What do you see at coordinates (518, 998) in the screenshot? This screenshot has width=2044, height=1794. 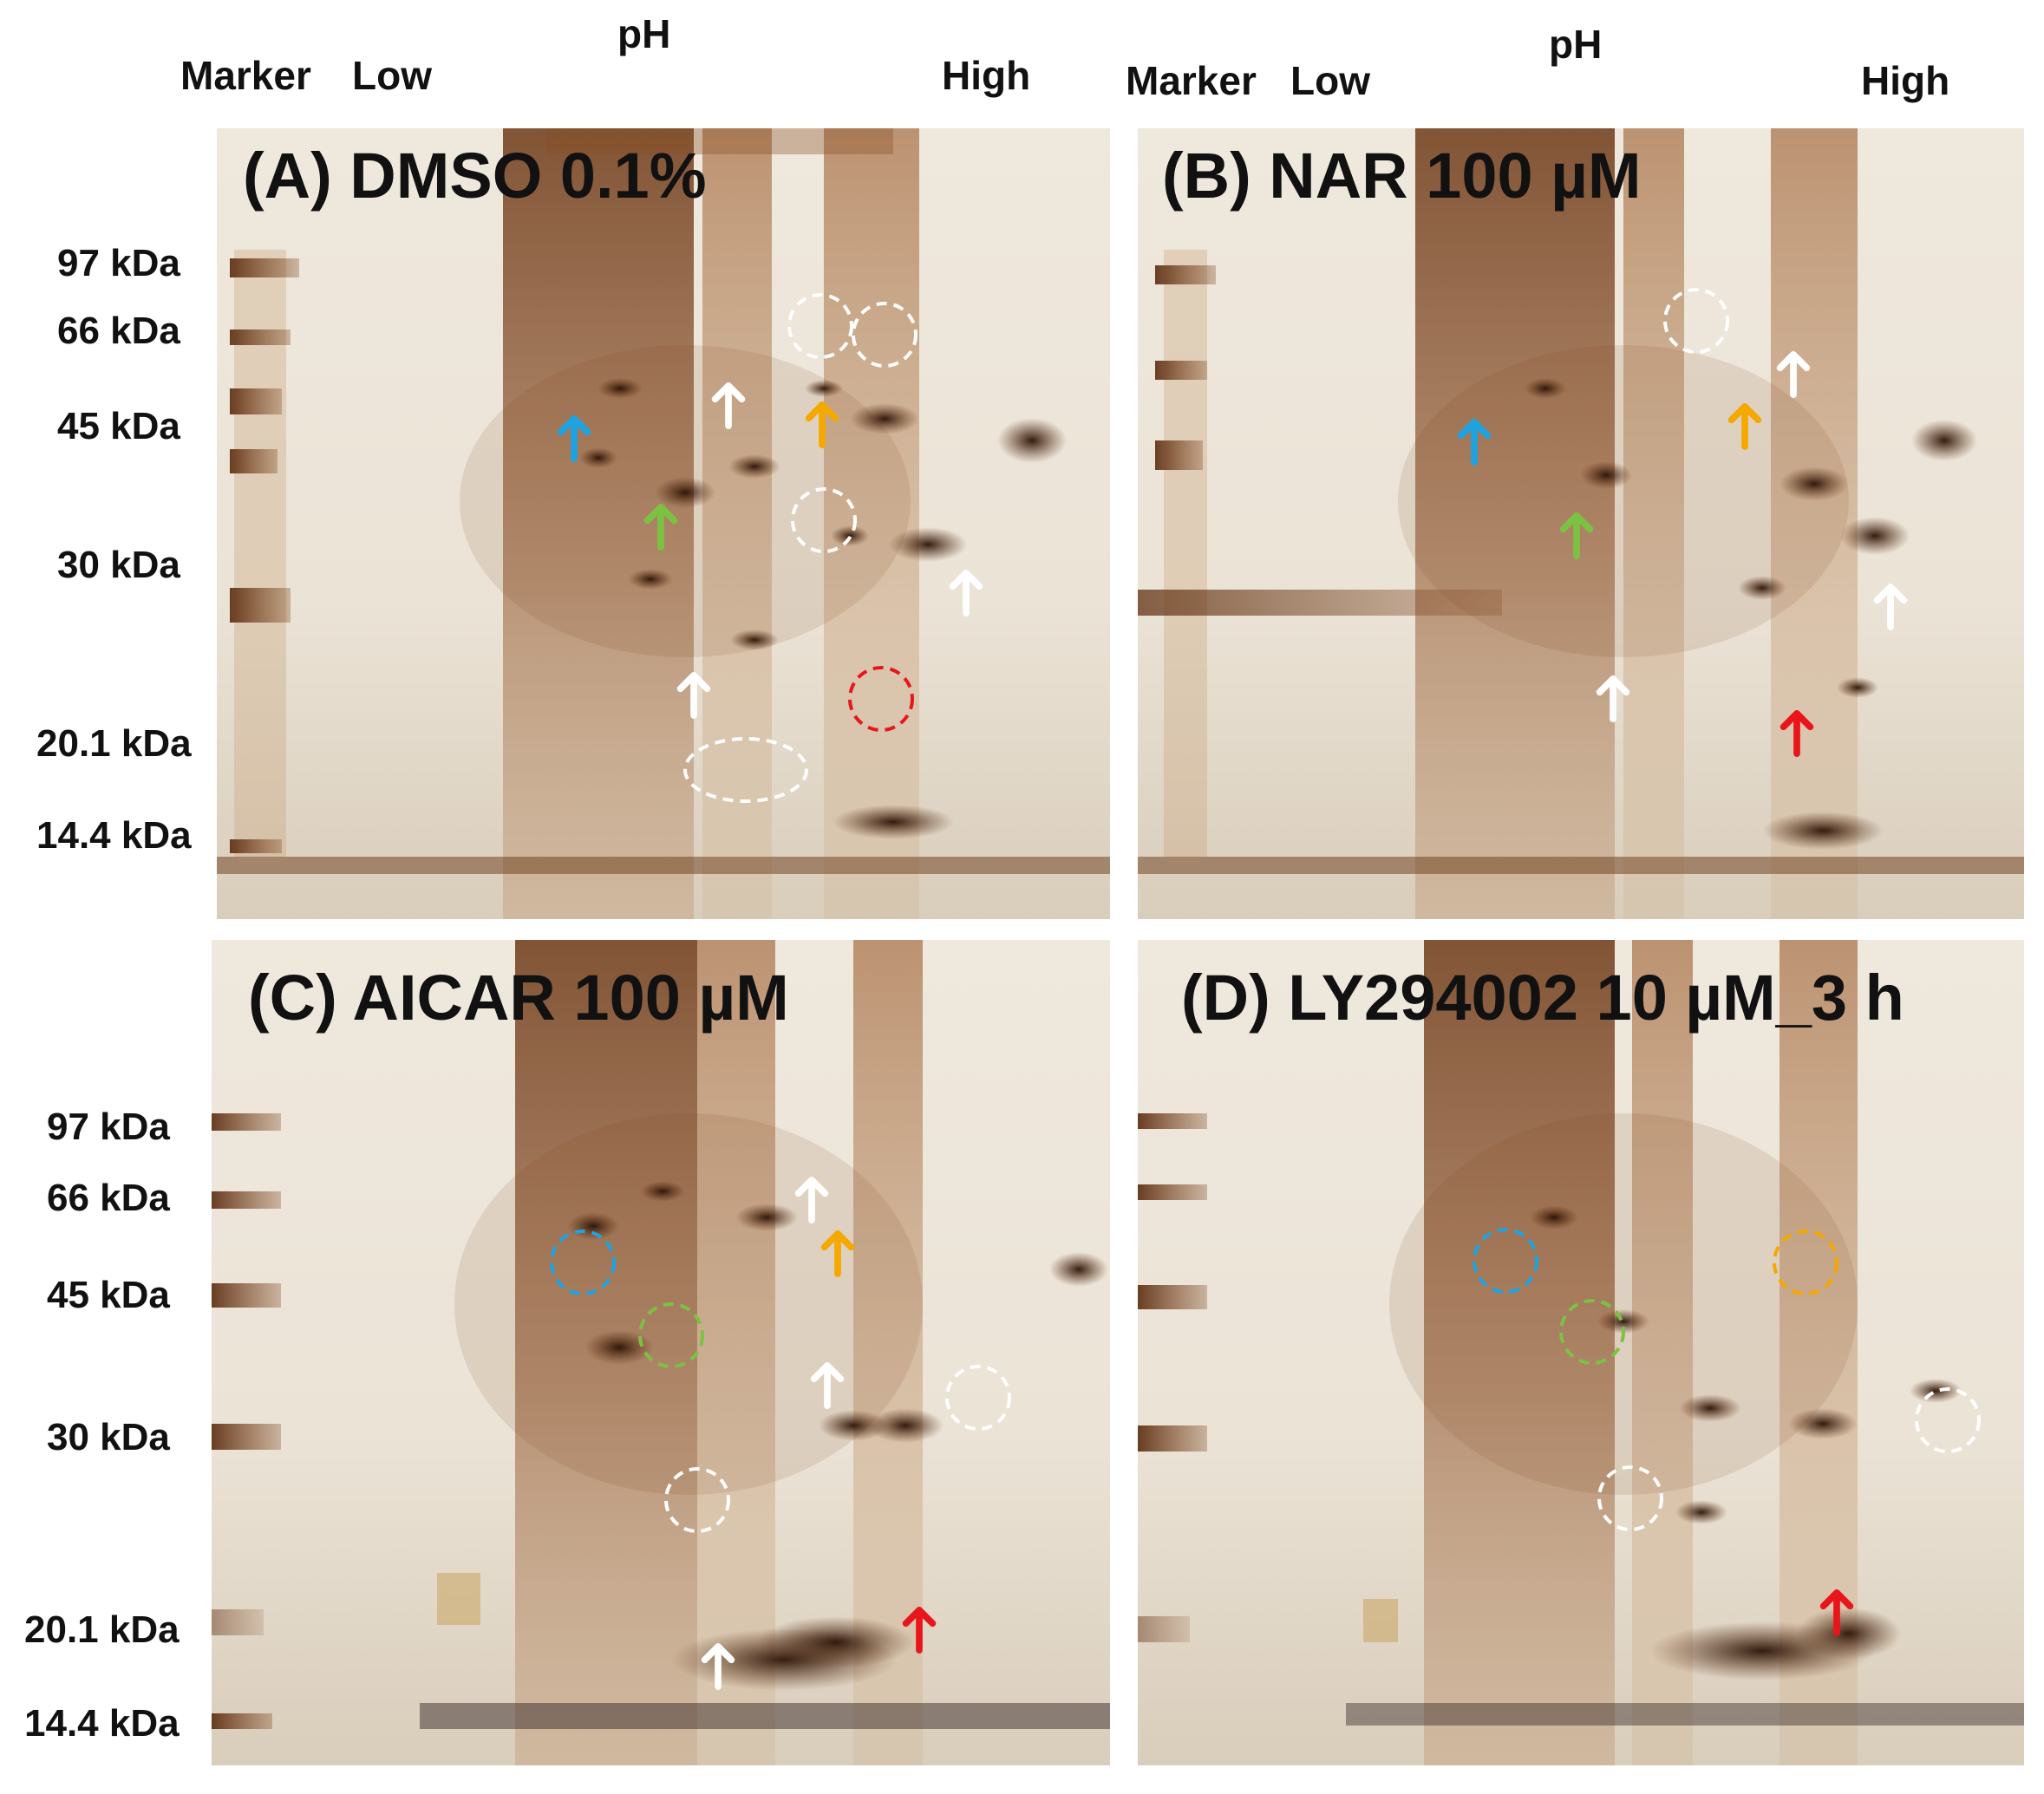 I see `panel-c-title: (C) AICAR 100 µM` at bounding box center [518, 998].